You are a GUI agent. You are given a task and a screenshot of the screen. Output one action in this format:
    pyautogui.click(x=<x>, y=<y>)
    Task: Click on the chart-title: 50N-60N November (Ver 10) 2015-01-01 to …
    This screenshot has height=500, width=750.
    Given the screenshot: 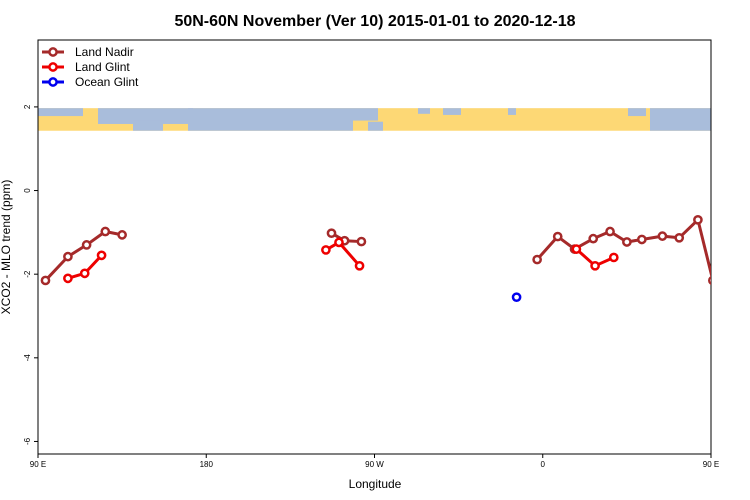 What is the action you would take?
    pyautogui.click(x=374, y=21)
    